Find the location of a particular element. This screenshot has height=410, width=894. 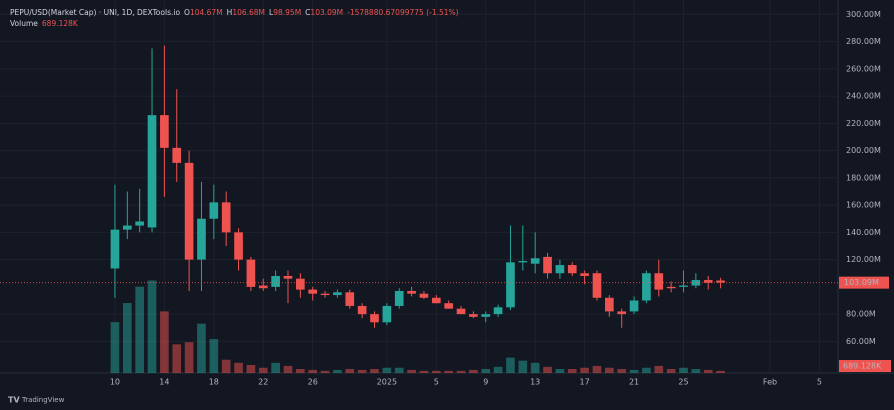

x-tick-label: 17 is located at coordinates (585, 382).